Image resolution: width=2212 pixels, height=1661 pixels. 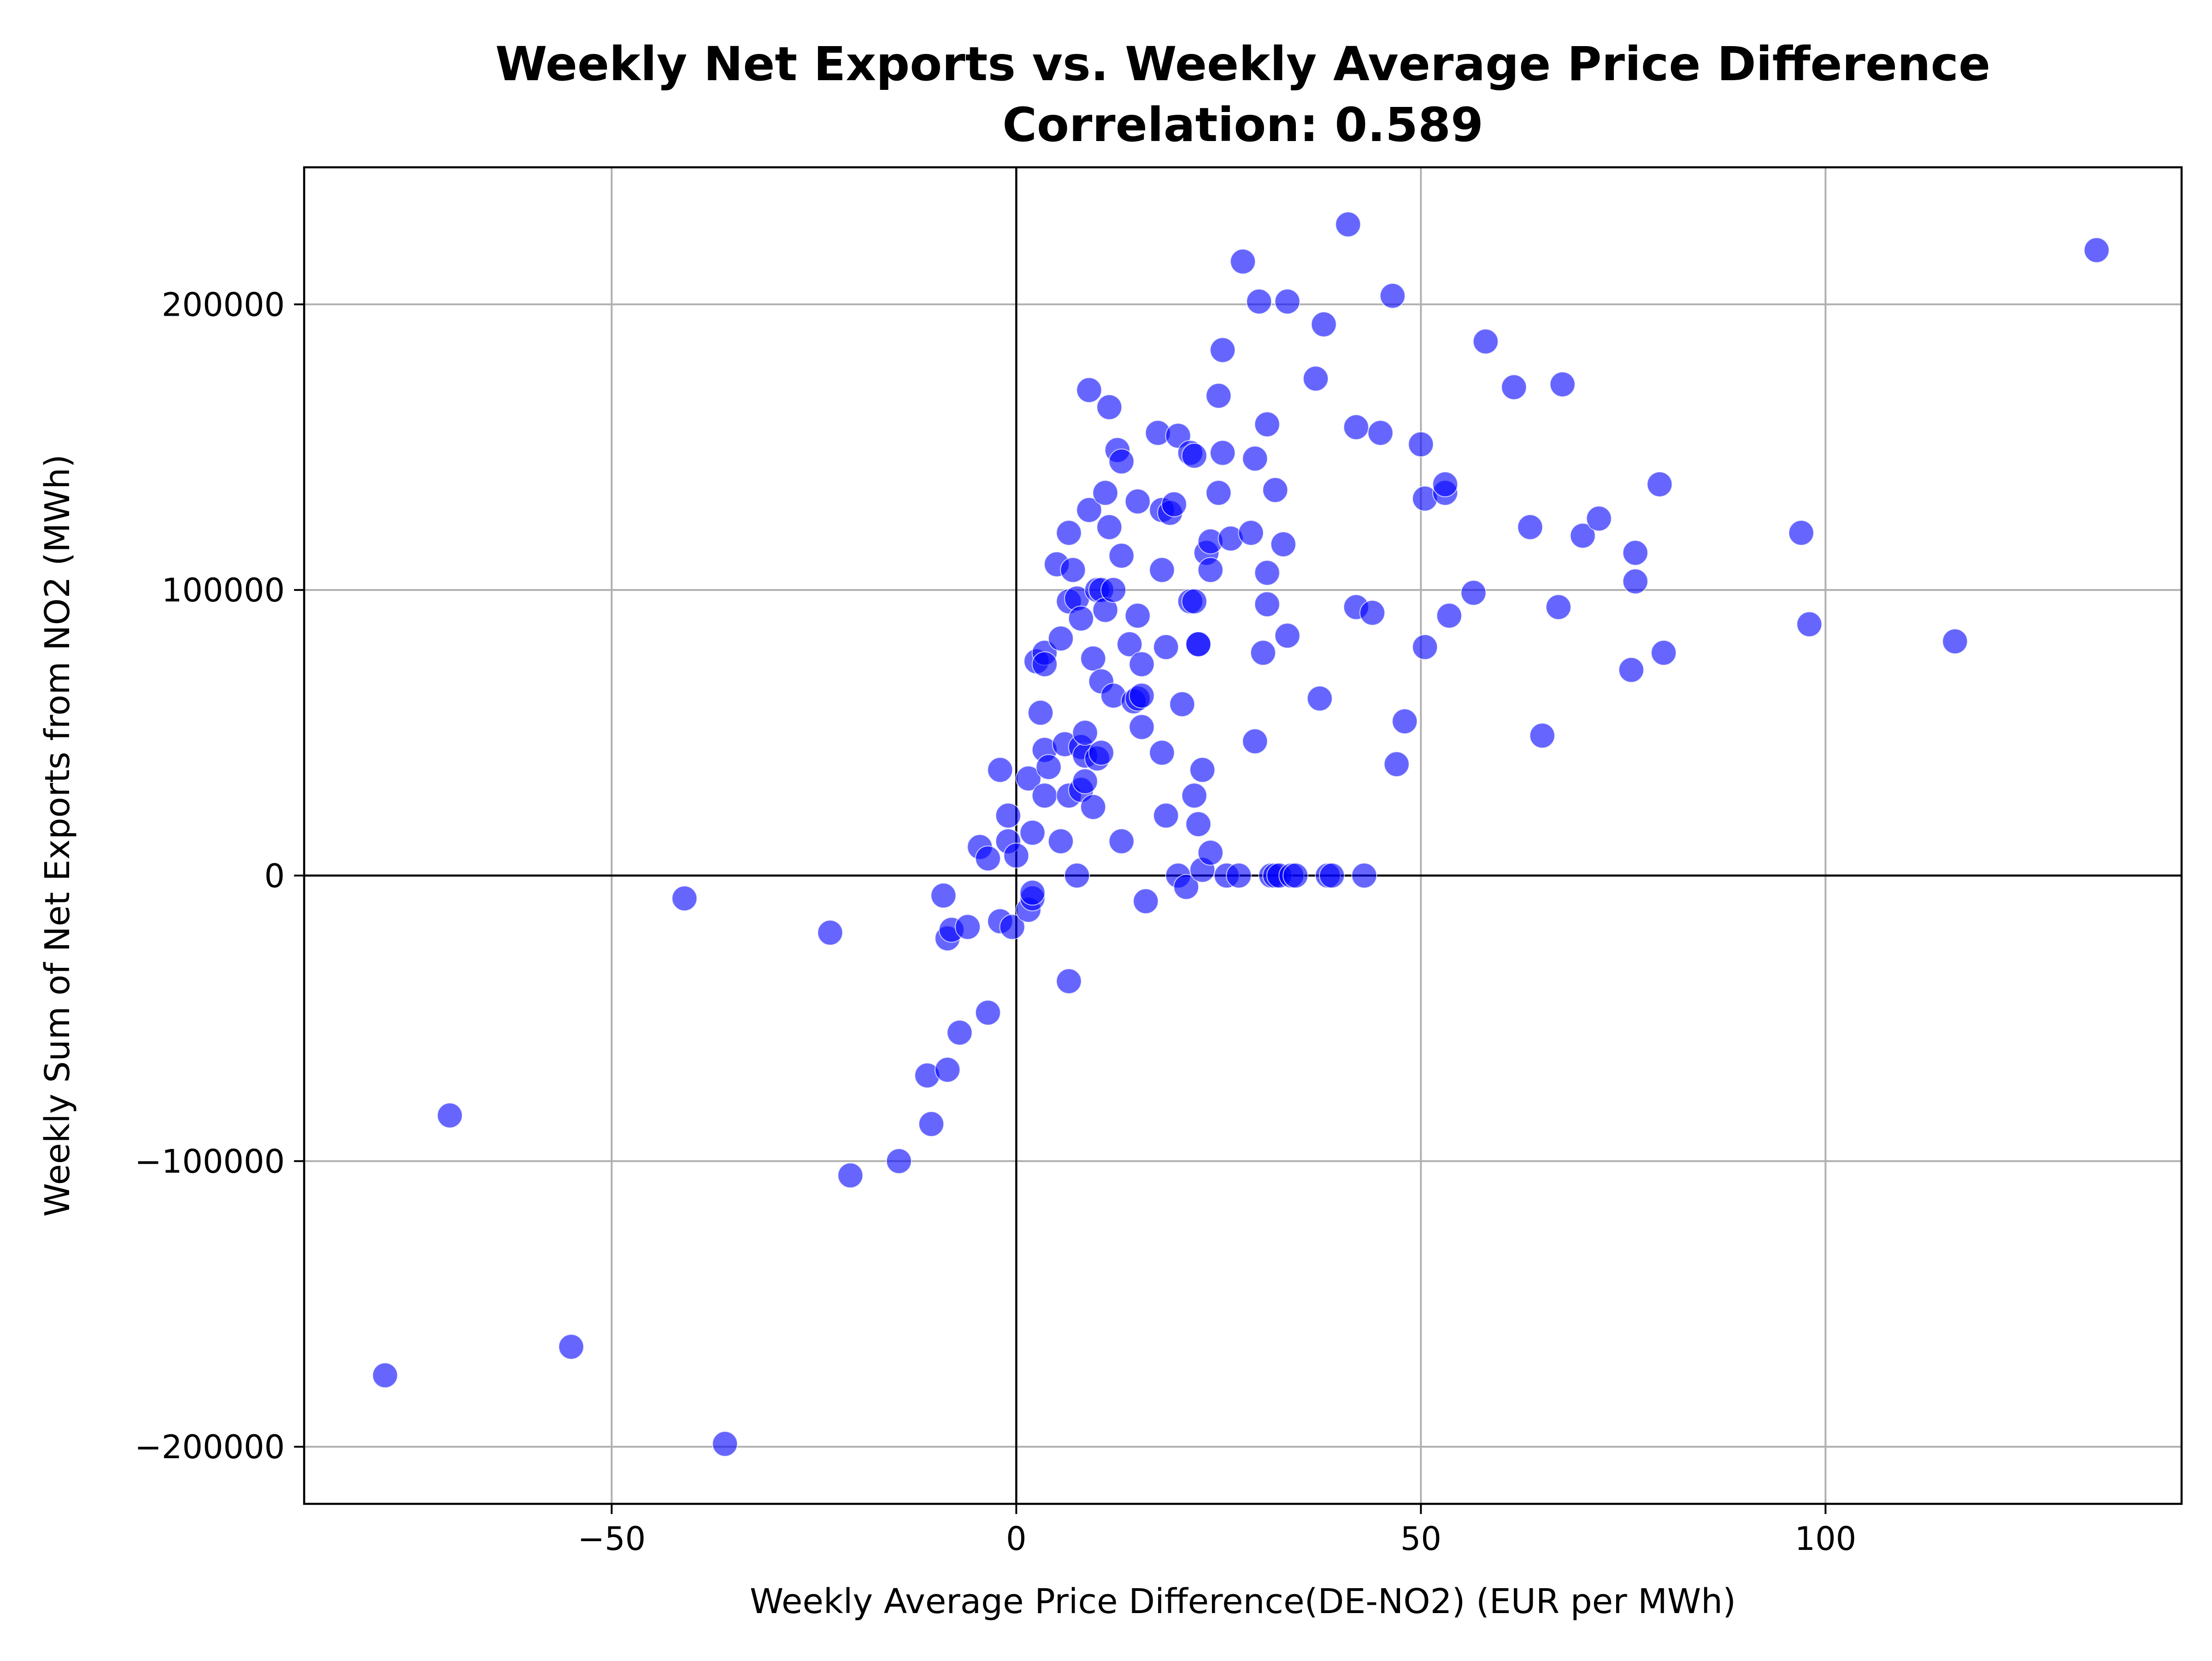 I want to click on y-axis-label: Weekly Sum of Net Exports from NO2 (MWh), so click(x=57, y=836).